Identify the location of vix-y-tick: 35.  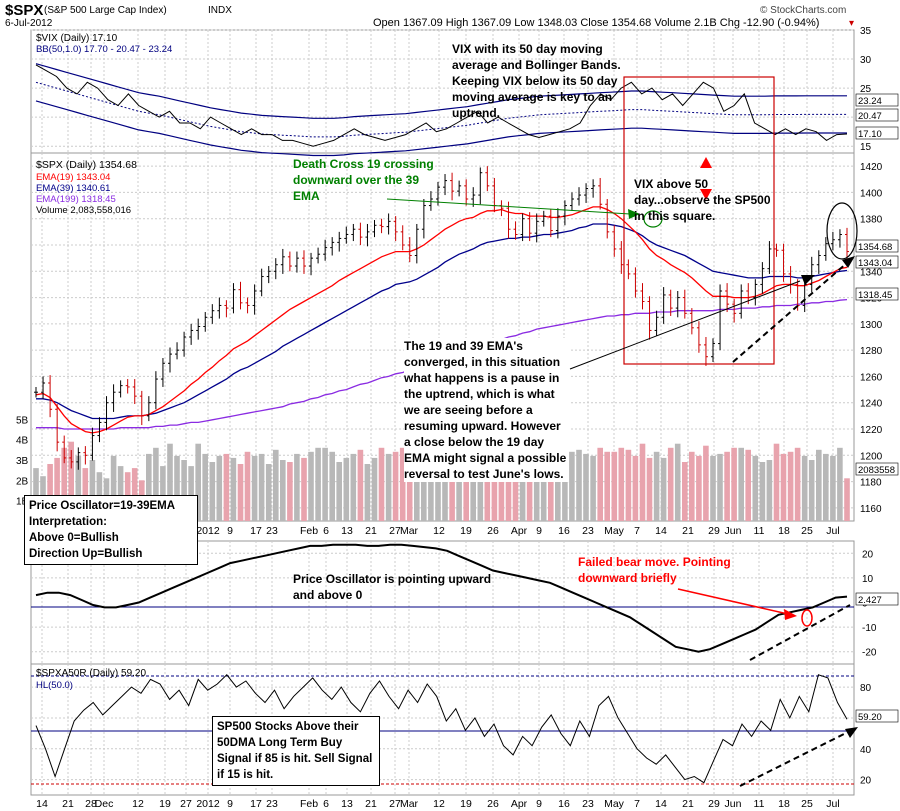
(866, 31).